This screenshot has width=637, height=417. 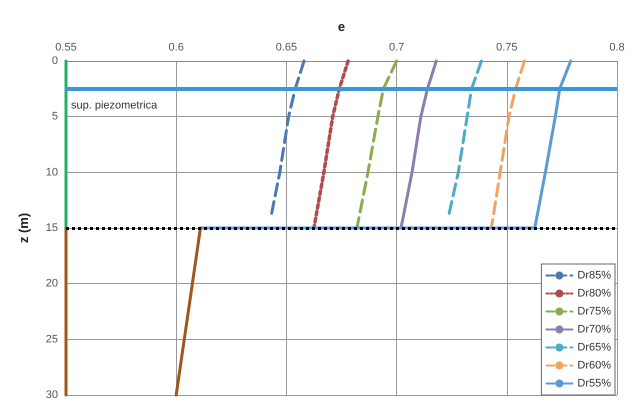 I want to click on y-tick-label: 30, so click(x=52, y=395).